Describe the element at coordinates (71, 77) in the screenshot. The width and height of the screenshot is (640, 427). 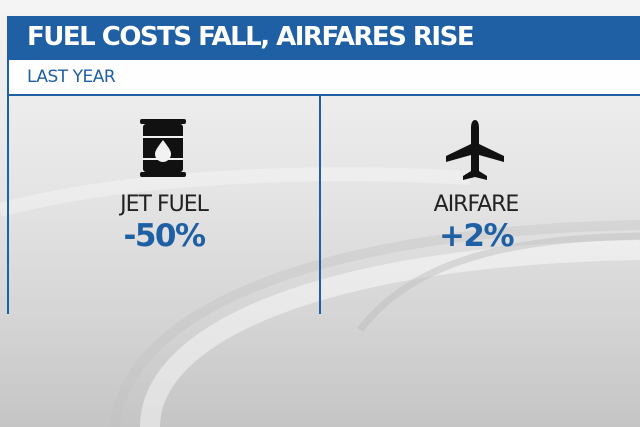
I see `subtitle: LAST YEAR` at that location.